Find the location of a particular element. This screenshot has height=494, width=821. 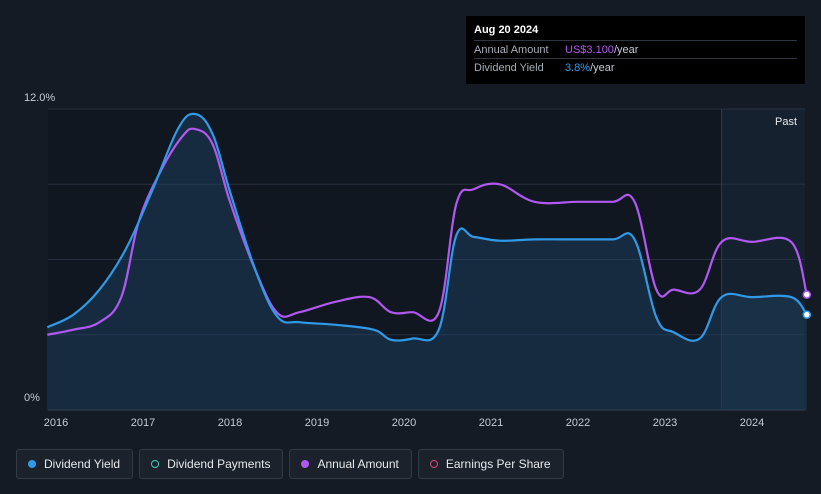

y-tick-labels: 12.0% 0% is located at coordinates (39, 248).